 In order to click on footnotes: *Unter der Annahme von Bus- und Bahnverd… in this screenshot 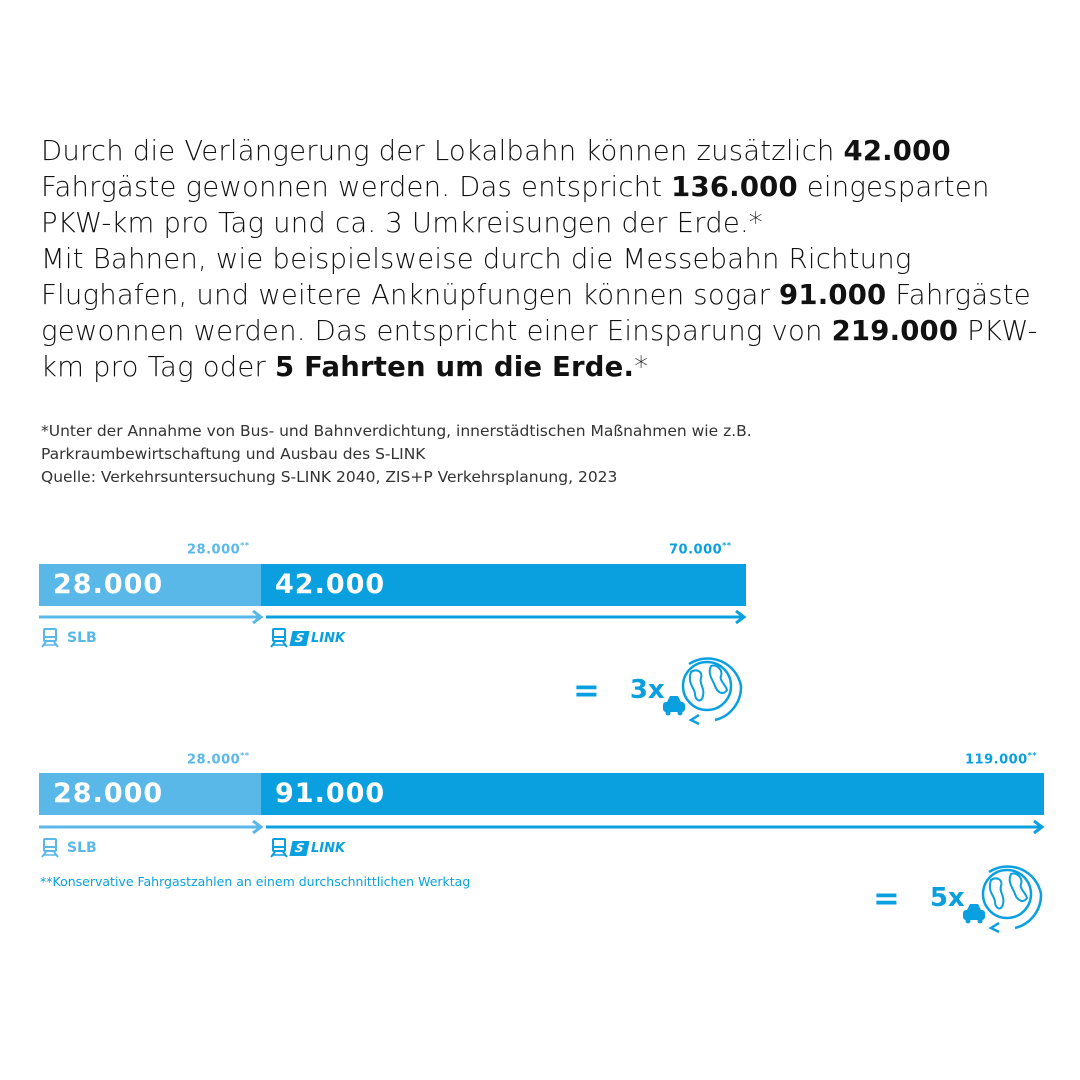, I will do `click(396, 454)`.